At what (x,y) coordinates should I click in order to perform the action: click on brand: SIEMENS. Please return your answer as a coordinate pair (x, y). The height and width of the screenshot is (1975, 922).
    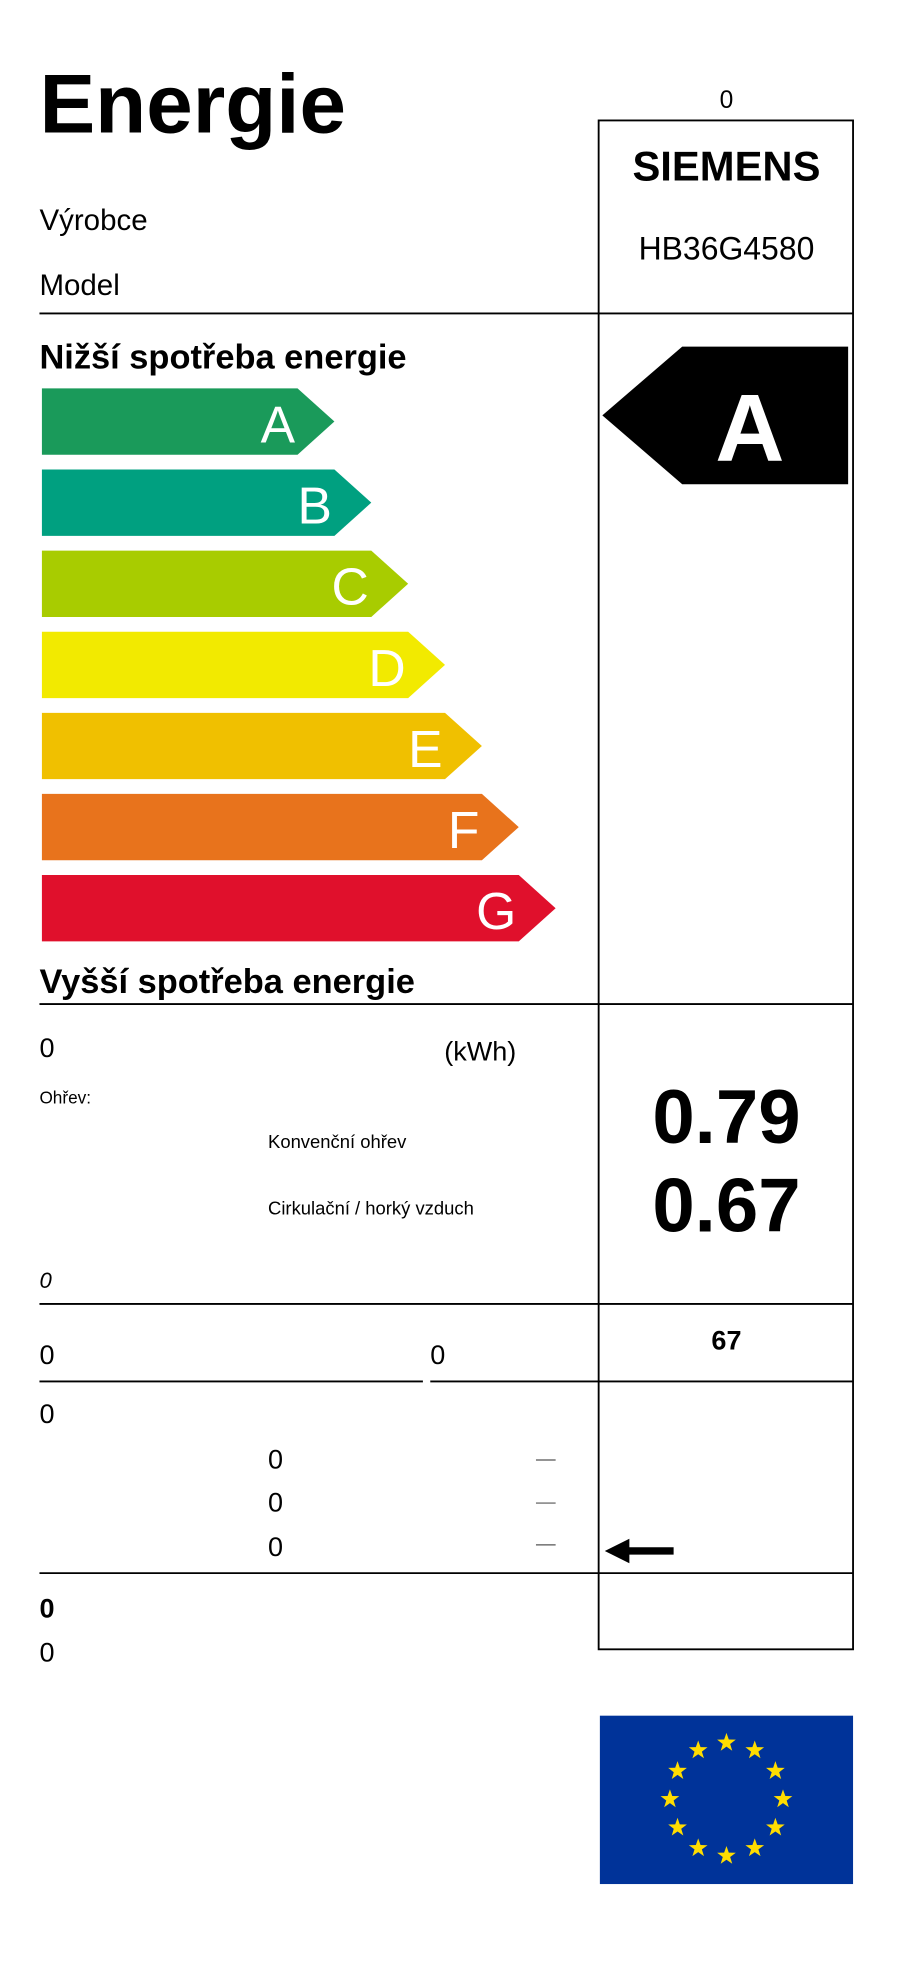
    Looking at the image, I should click on (726, 166).